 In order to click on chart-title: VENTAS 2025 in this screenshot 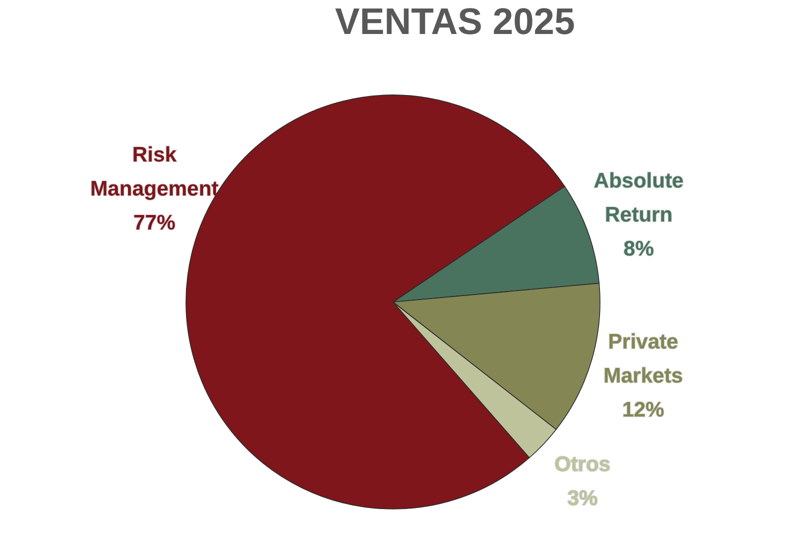, I will do `click(455, 21)`.